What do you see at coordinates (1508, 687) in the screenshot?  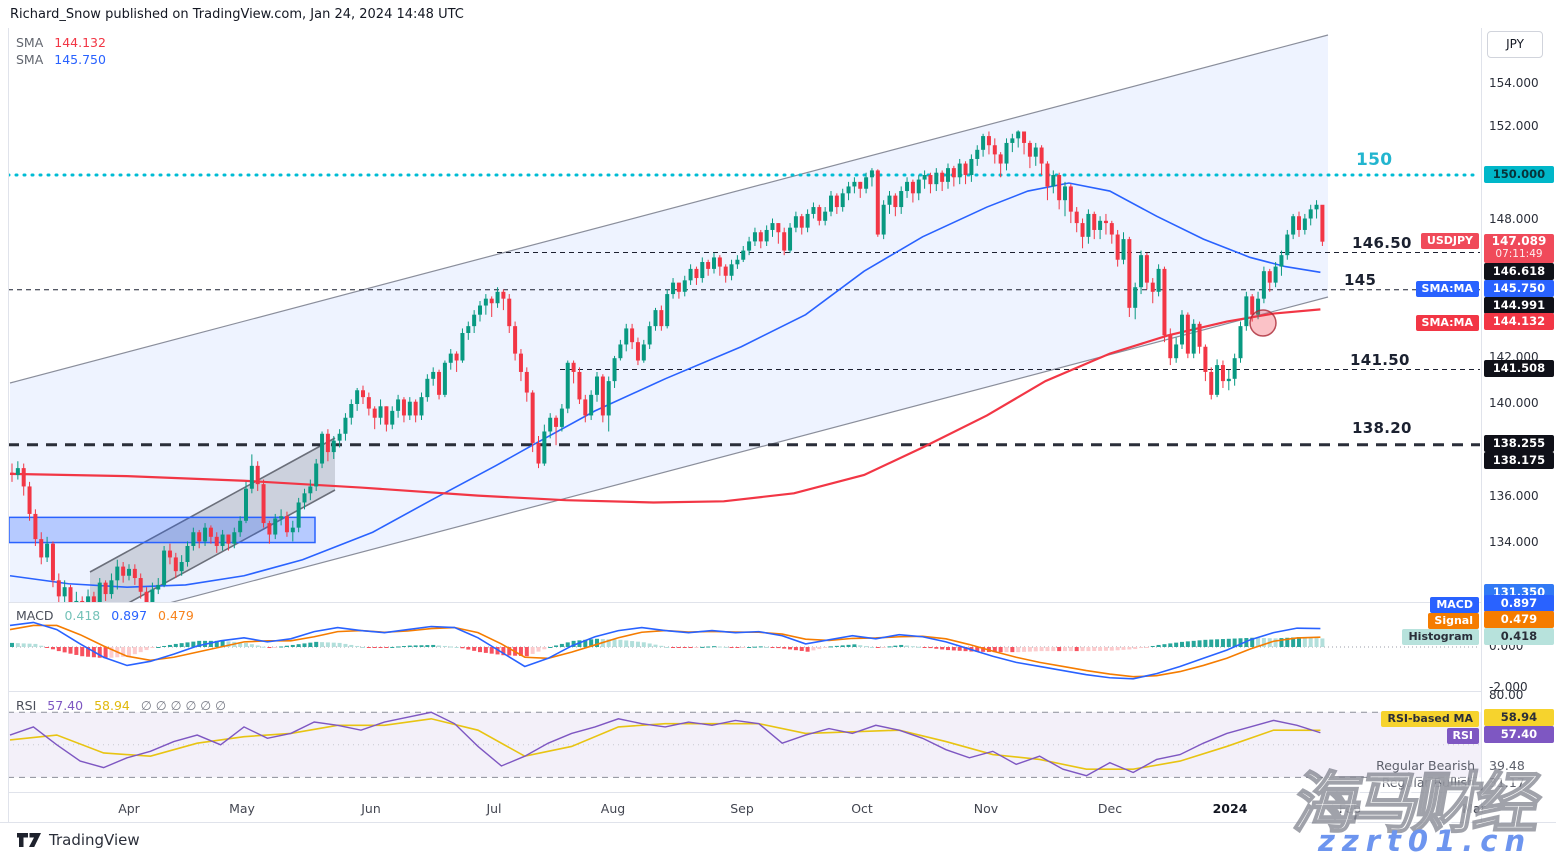 I see `scale-tick: -2.000` at bounding box center [1508, 687].